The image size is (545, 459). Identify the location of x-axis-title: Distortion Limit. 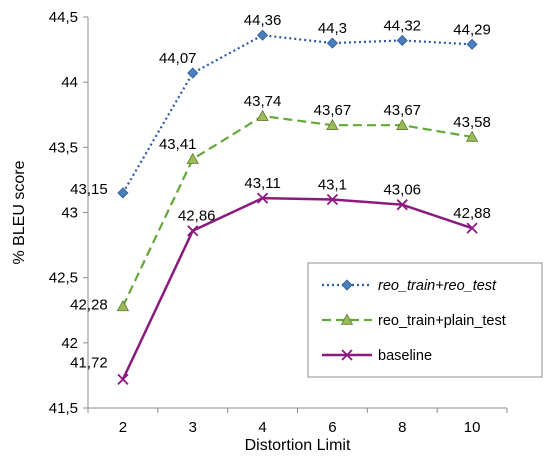
(298, 445).